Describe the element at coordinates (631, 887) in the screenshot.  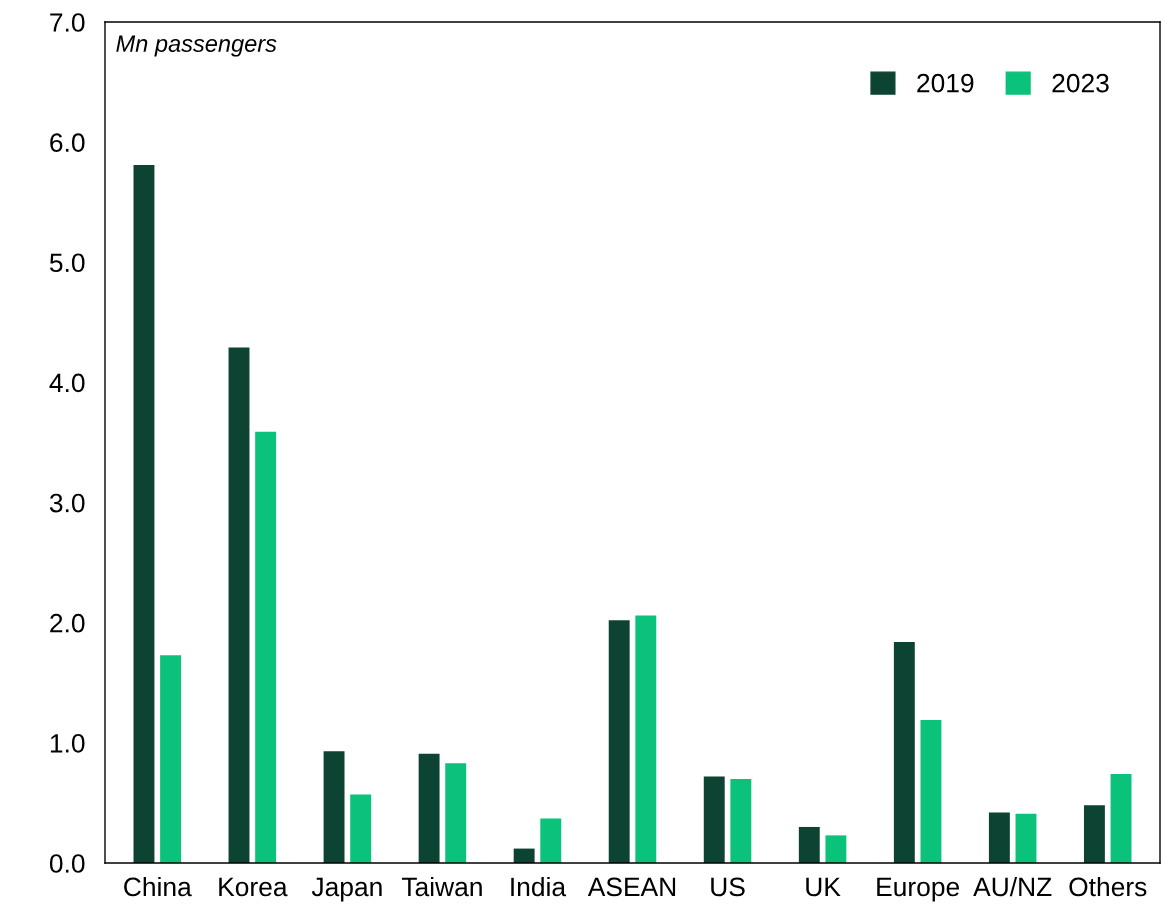
I see `x-tick-label: ASEAN` at that location.